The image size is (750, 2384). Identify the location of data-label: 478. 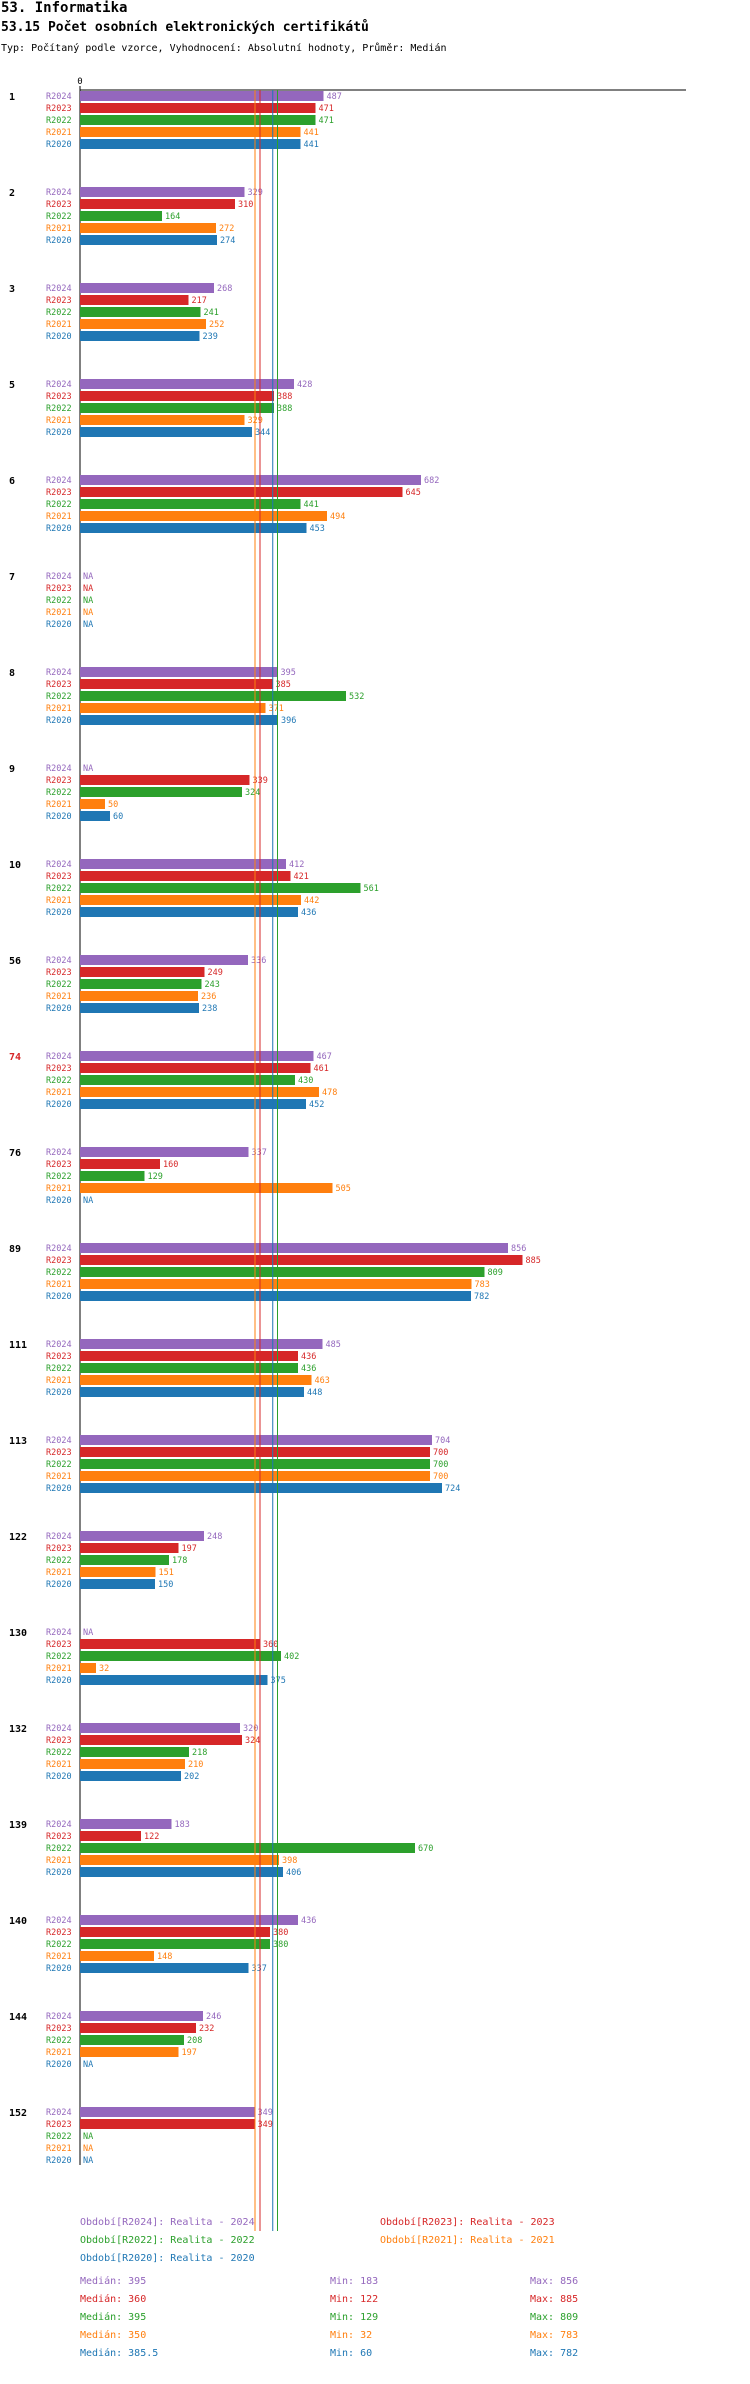
(329, 1093).